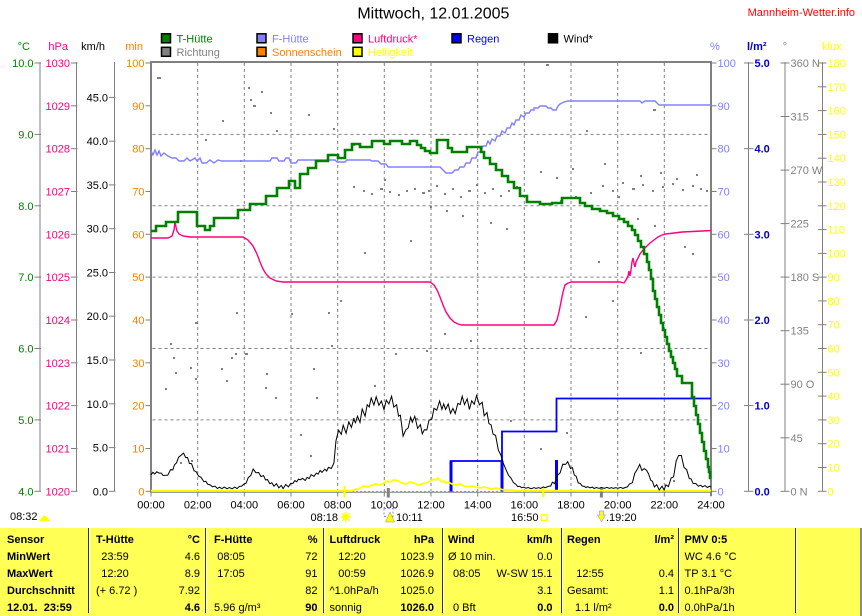  What do you see at coordinates (837, 159) in the screenshot?
I see `svg-text: 140` at bounding box center [837, 159].